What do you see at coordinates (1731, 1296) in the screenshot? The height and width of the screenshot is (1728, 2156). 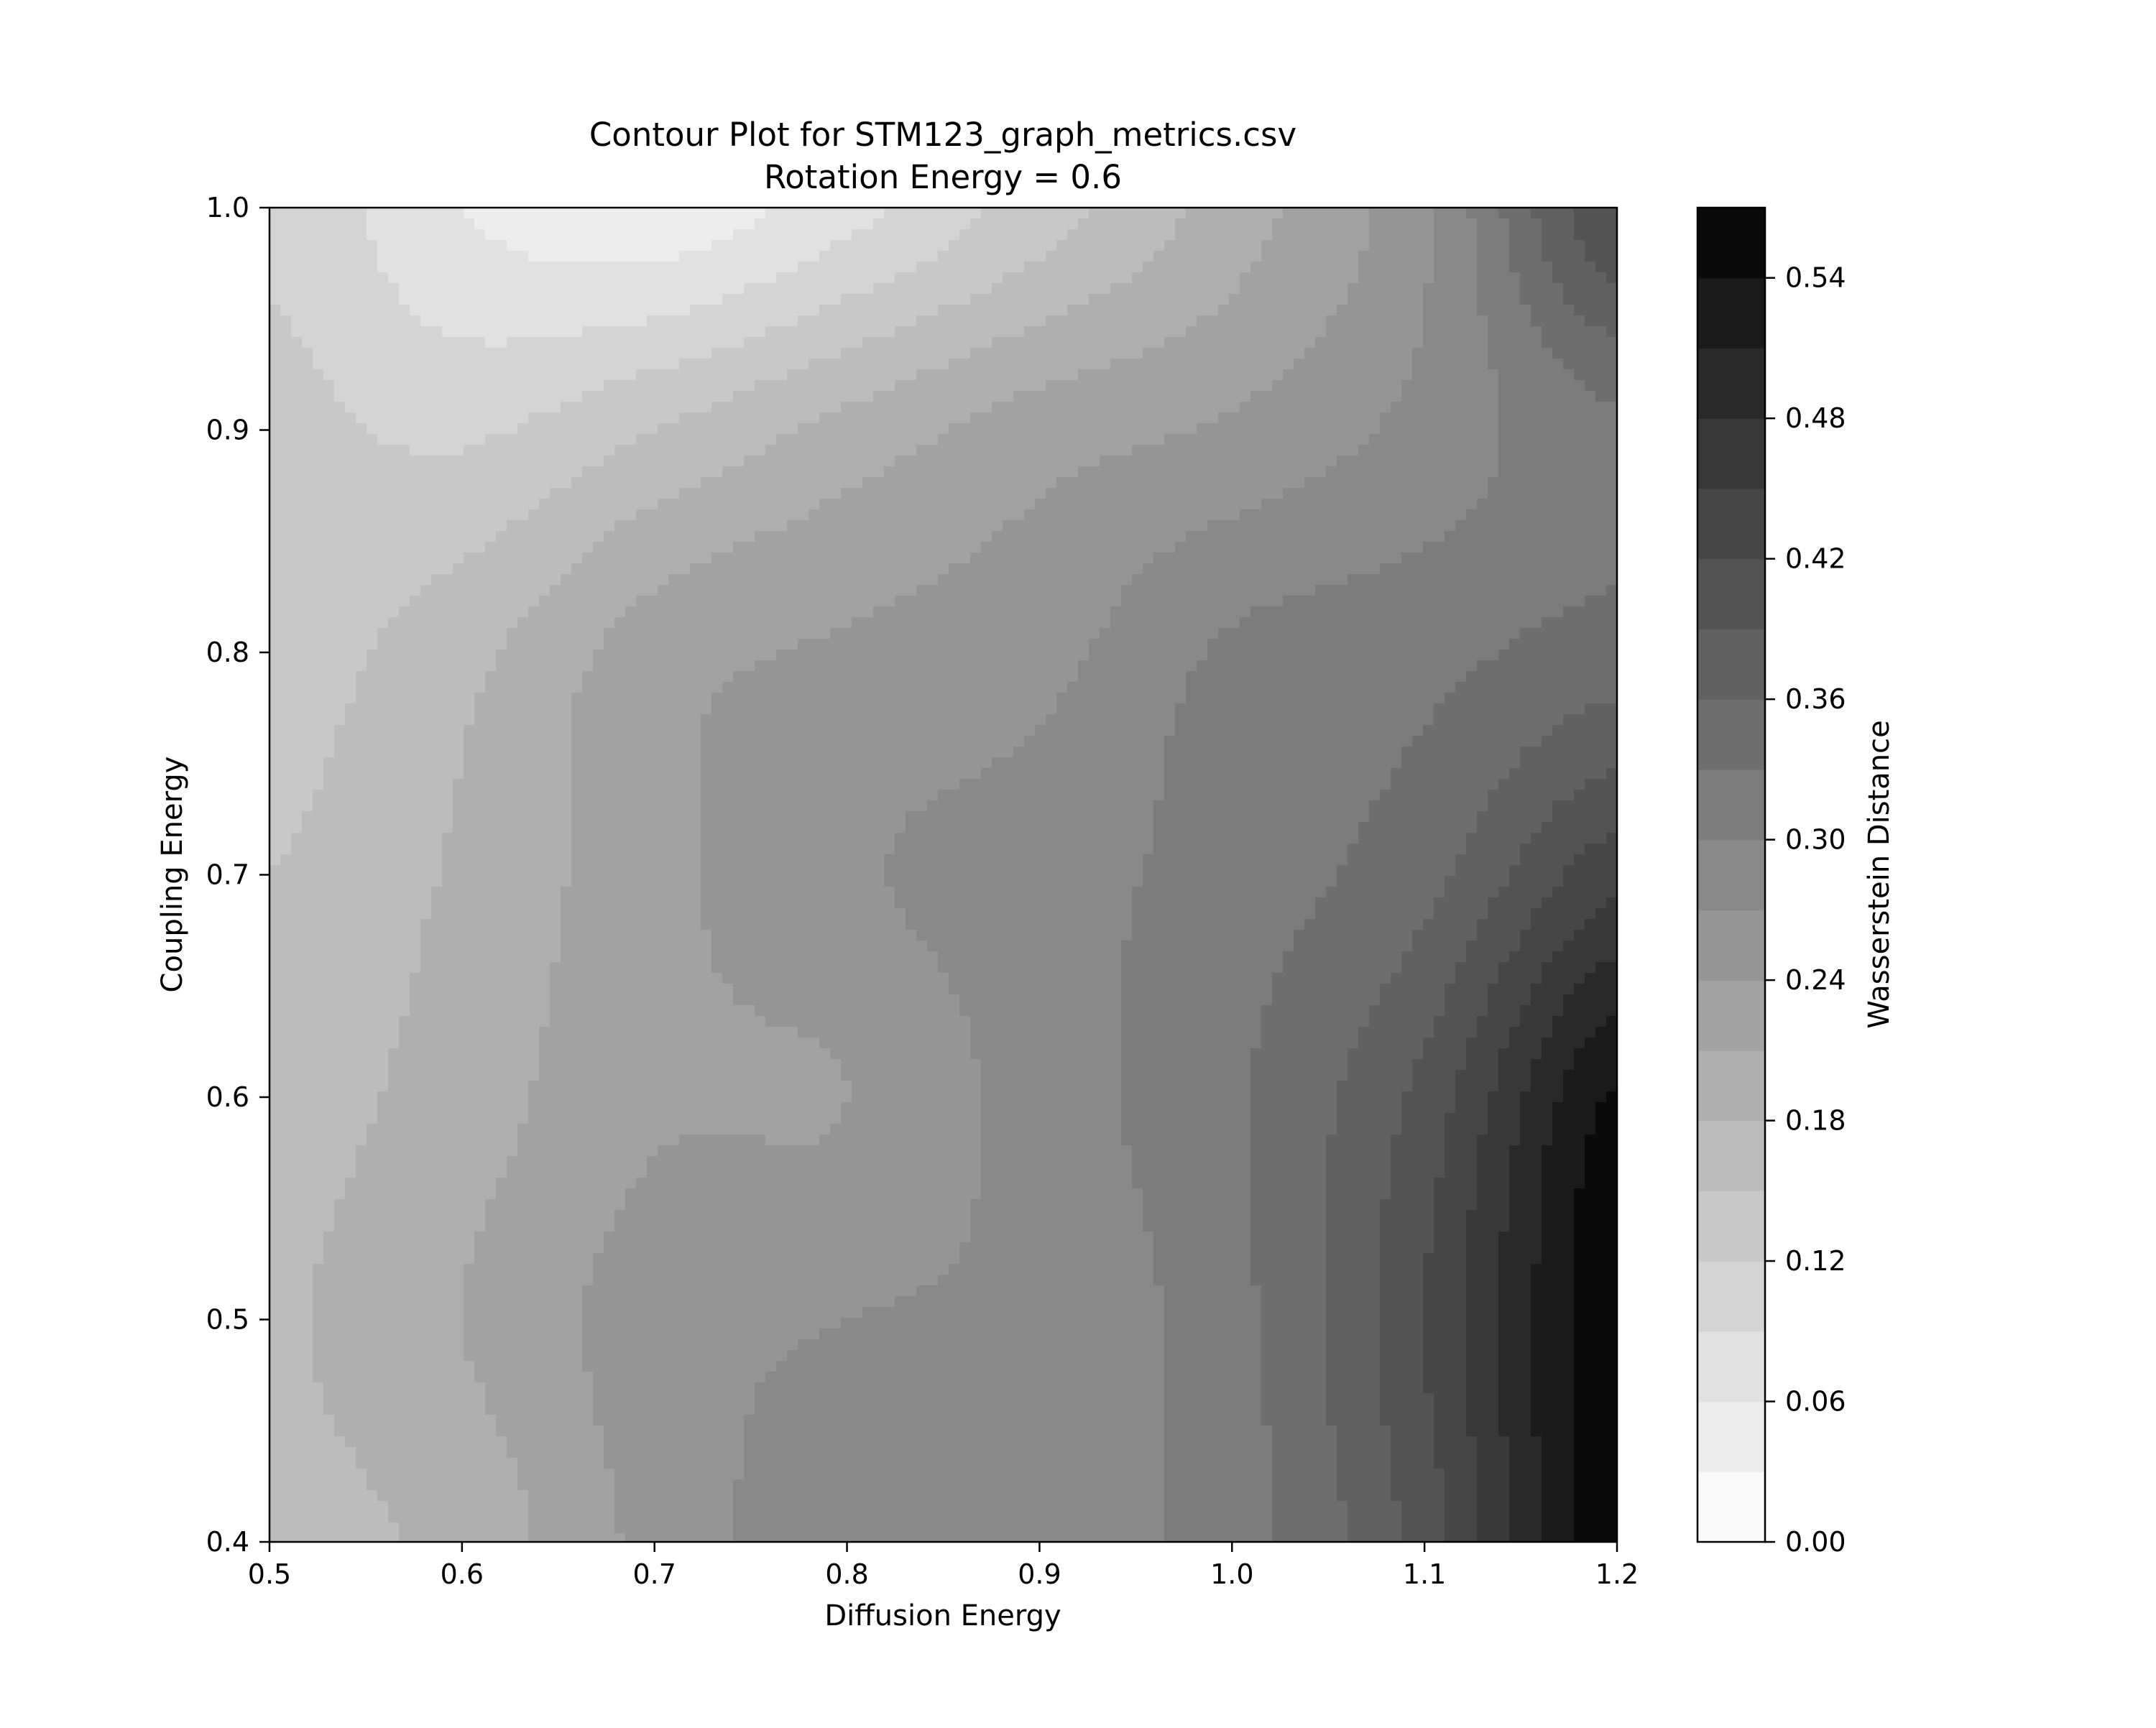 I see `colorbar-band` at bounding box center [1731, 1296].